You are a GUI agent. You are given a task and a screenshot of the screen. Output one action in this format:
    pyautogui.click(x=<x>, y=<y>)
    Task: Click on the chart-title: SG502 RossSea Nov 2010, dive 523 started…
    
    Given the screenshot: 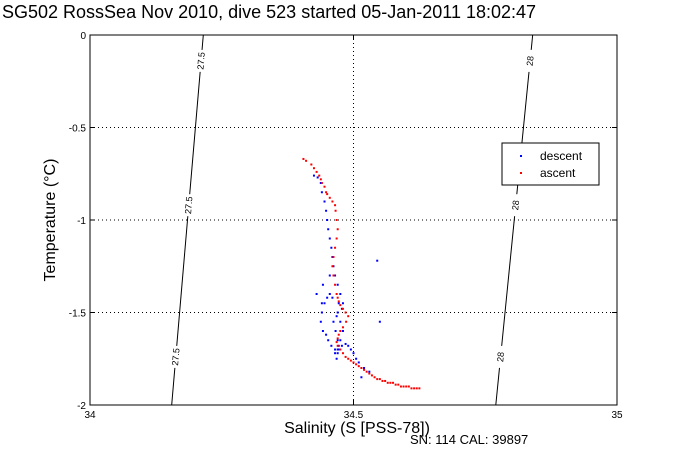 What is the action you would take?
    pyautogui.click(x=269, y=12)
    